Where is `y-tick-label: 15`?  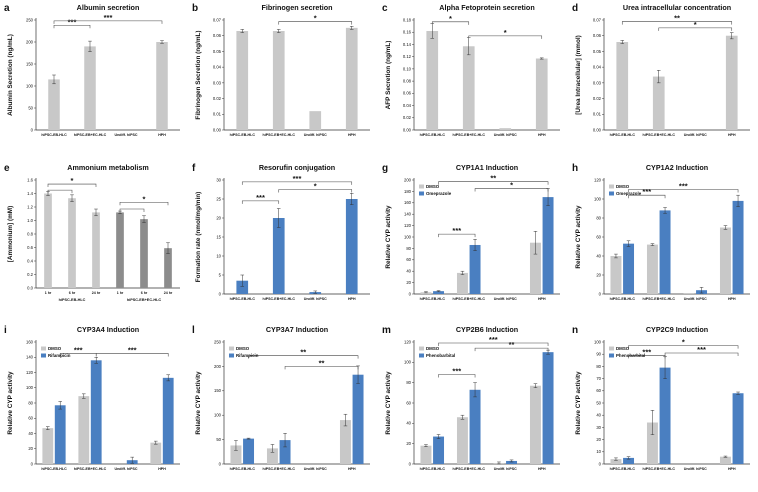 y-tick-label: 15 is located at coordinates (218, 236).